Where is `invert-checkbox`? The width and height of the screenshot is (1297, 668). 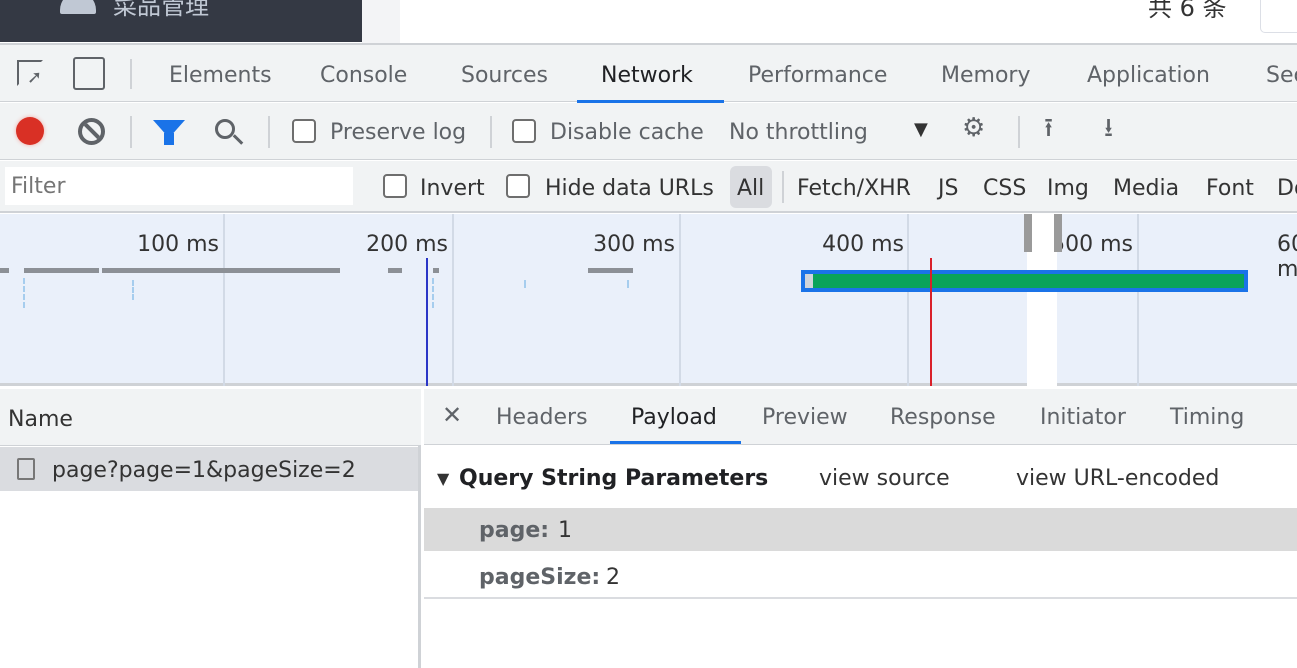
invert-checkbox is located at coordinates (395, 186).